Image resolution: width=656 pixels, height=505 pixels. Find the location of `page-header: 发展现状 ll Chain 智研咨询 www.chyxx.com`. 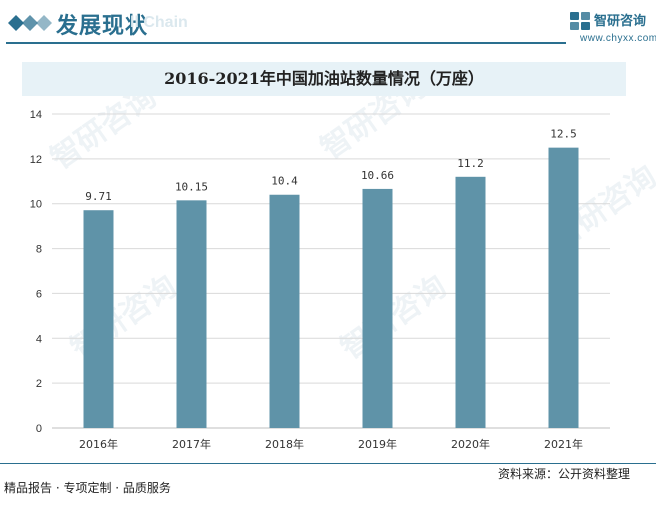

page-header: 发展现状 ll Chain 智研咨询 www.chyxx.com is located at coordinates (328, 23).